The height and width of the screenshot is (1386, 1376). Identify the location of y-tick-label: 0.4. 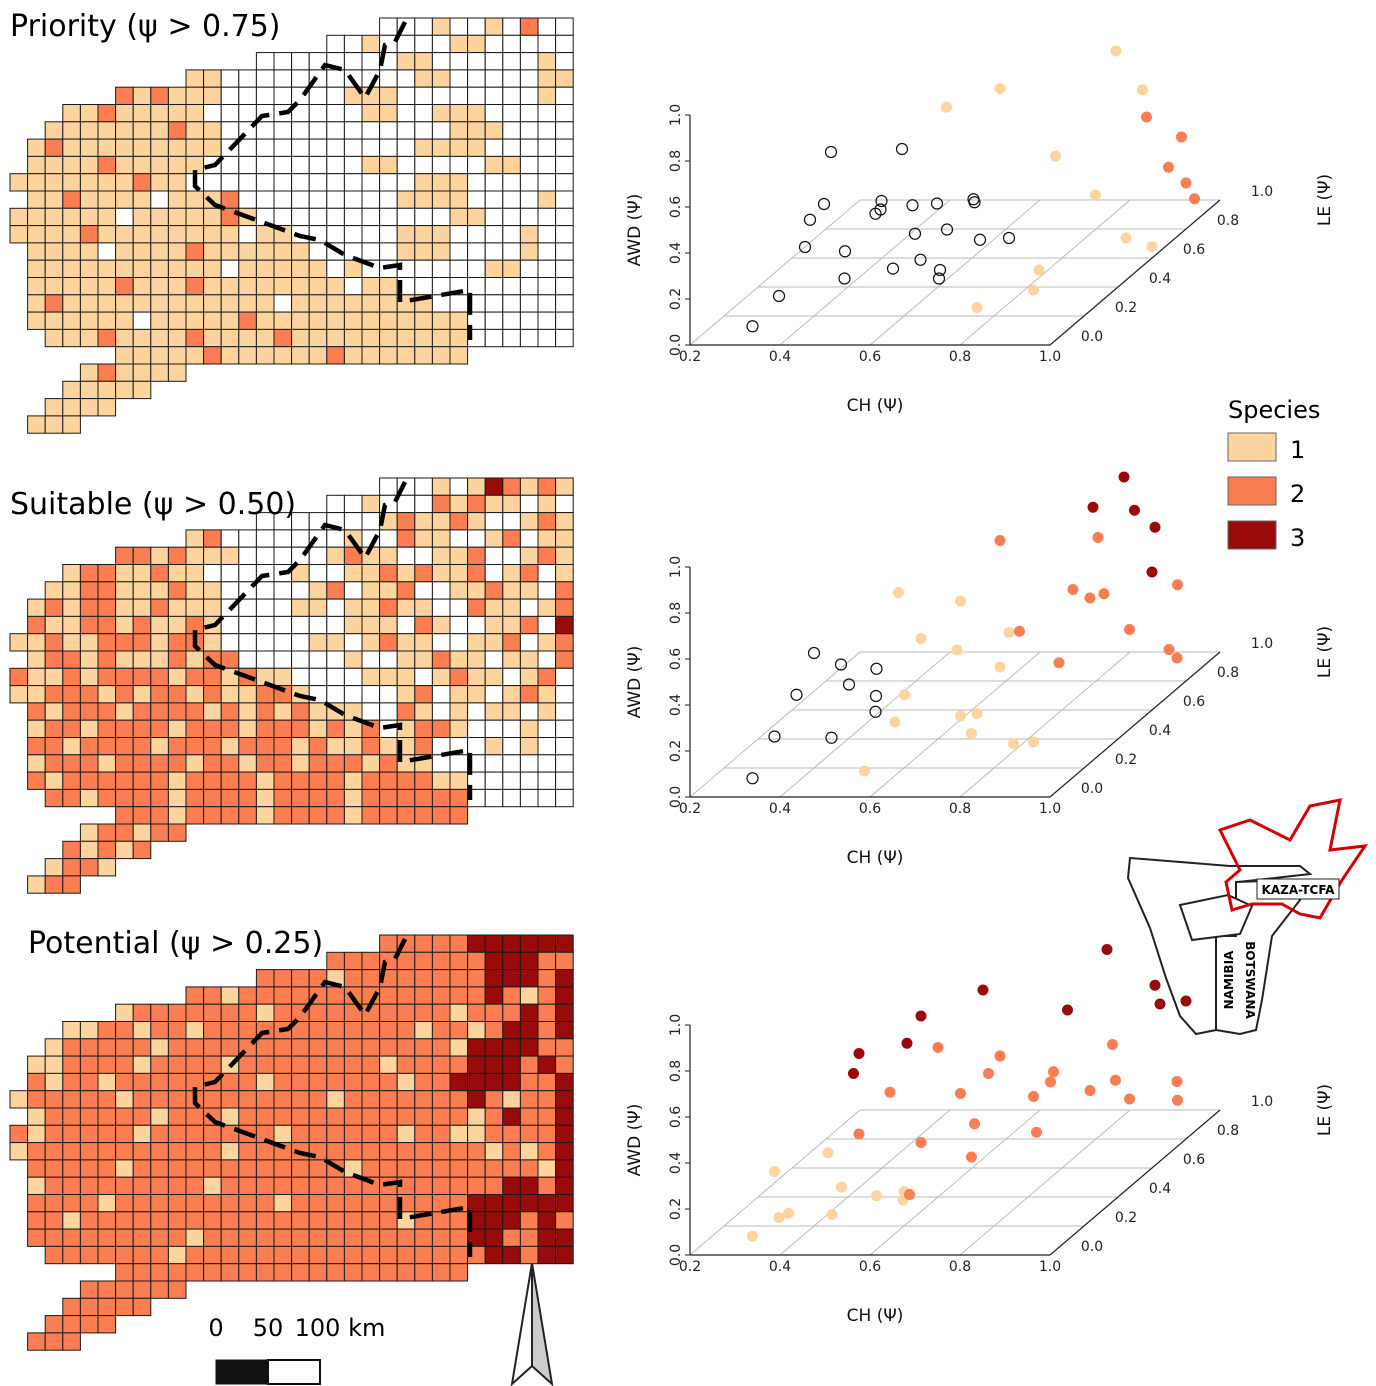
(676, 253).